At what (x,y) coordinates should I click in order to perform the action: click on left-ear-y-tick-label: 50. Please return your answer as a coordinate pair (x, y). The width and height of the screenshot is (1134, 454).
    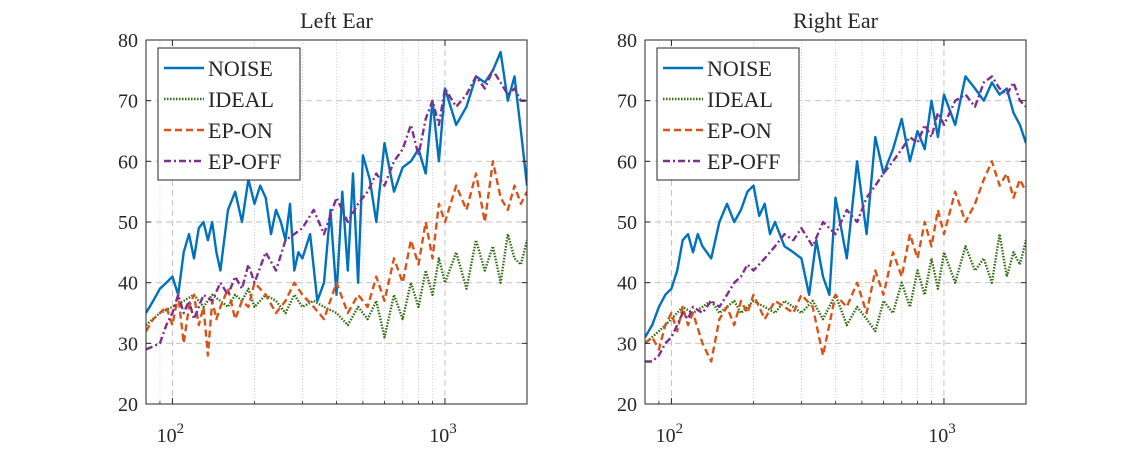
    Looking at the image, I should click on (128, 223).